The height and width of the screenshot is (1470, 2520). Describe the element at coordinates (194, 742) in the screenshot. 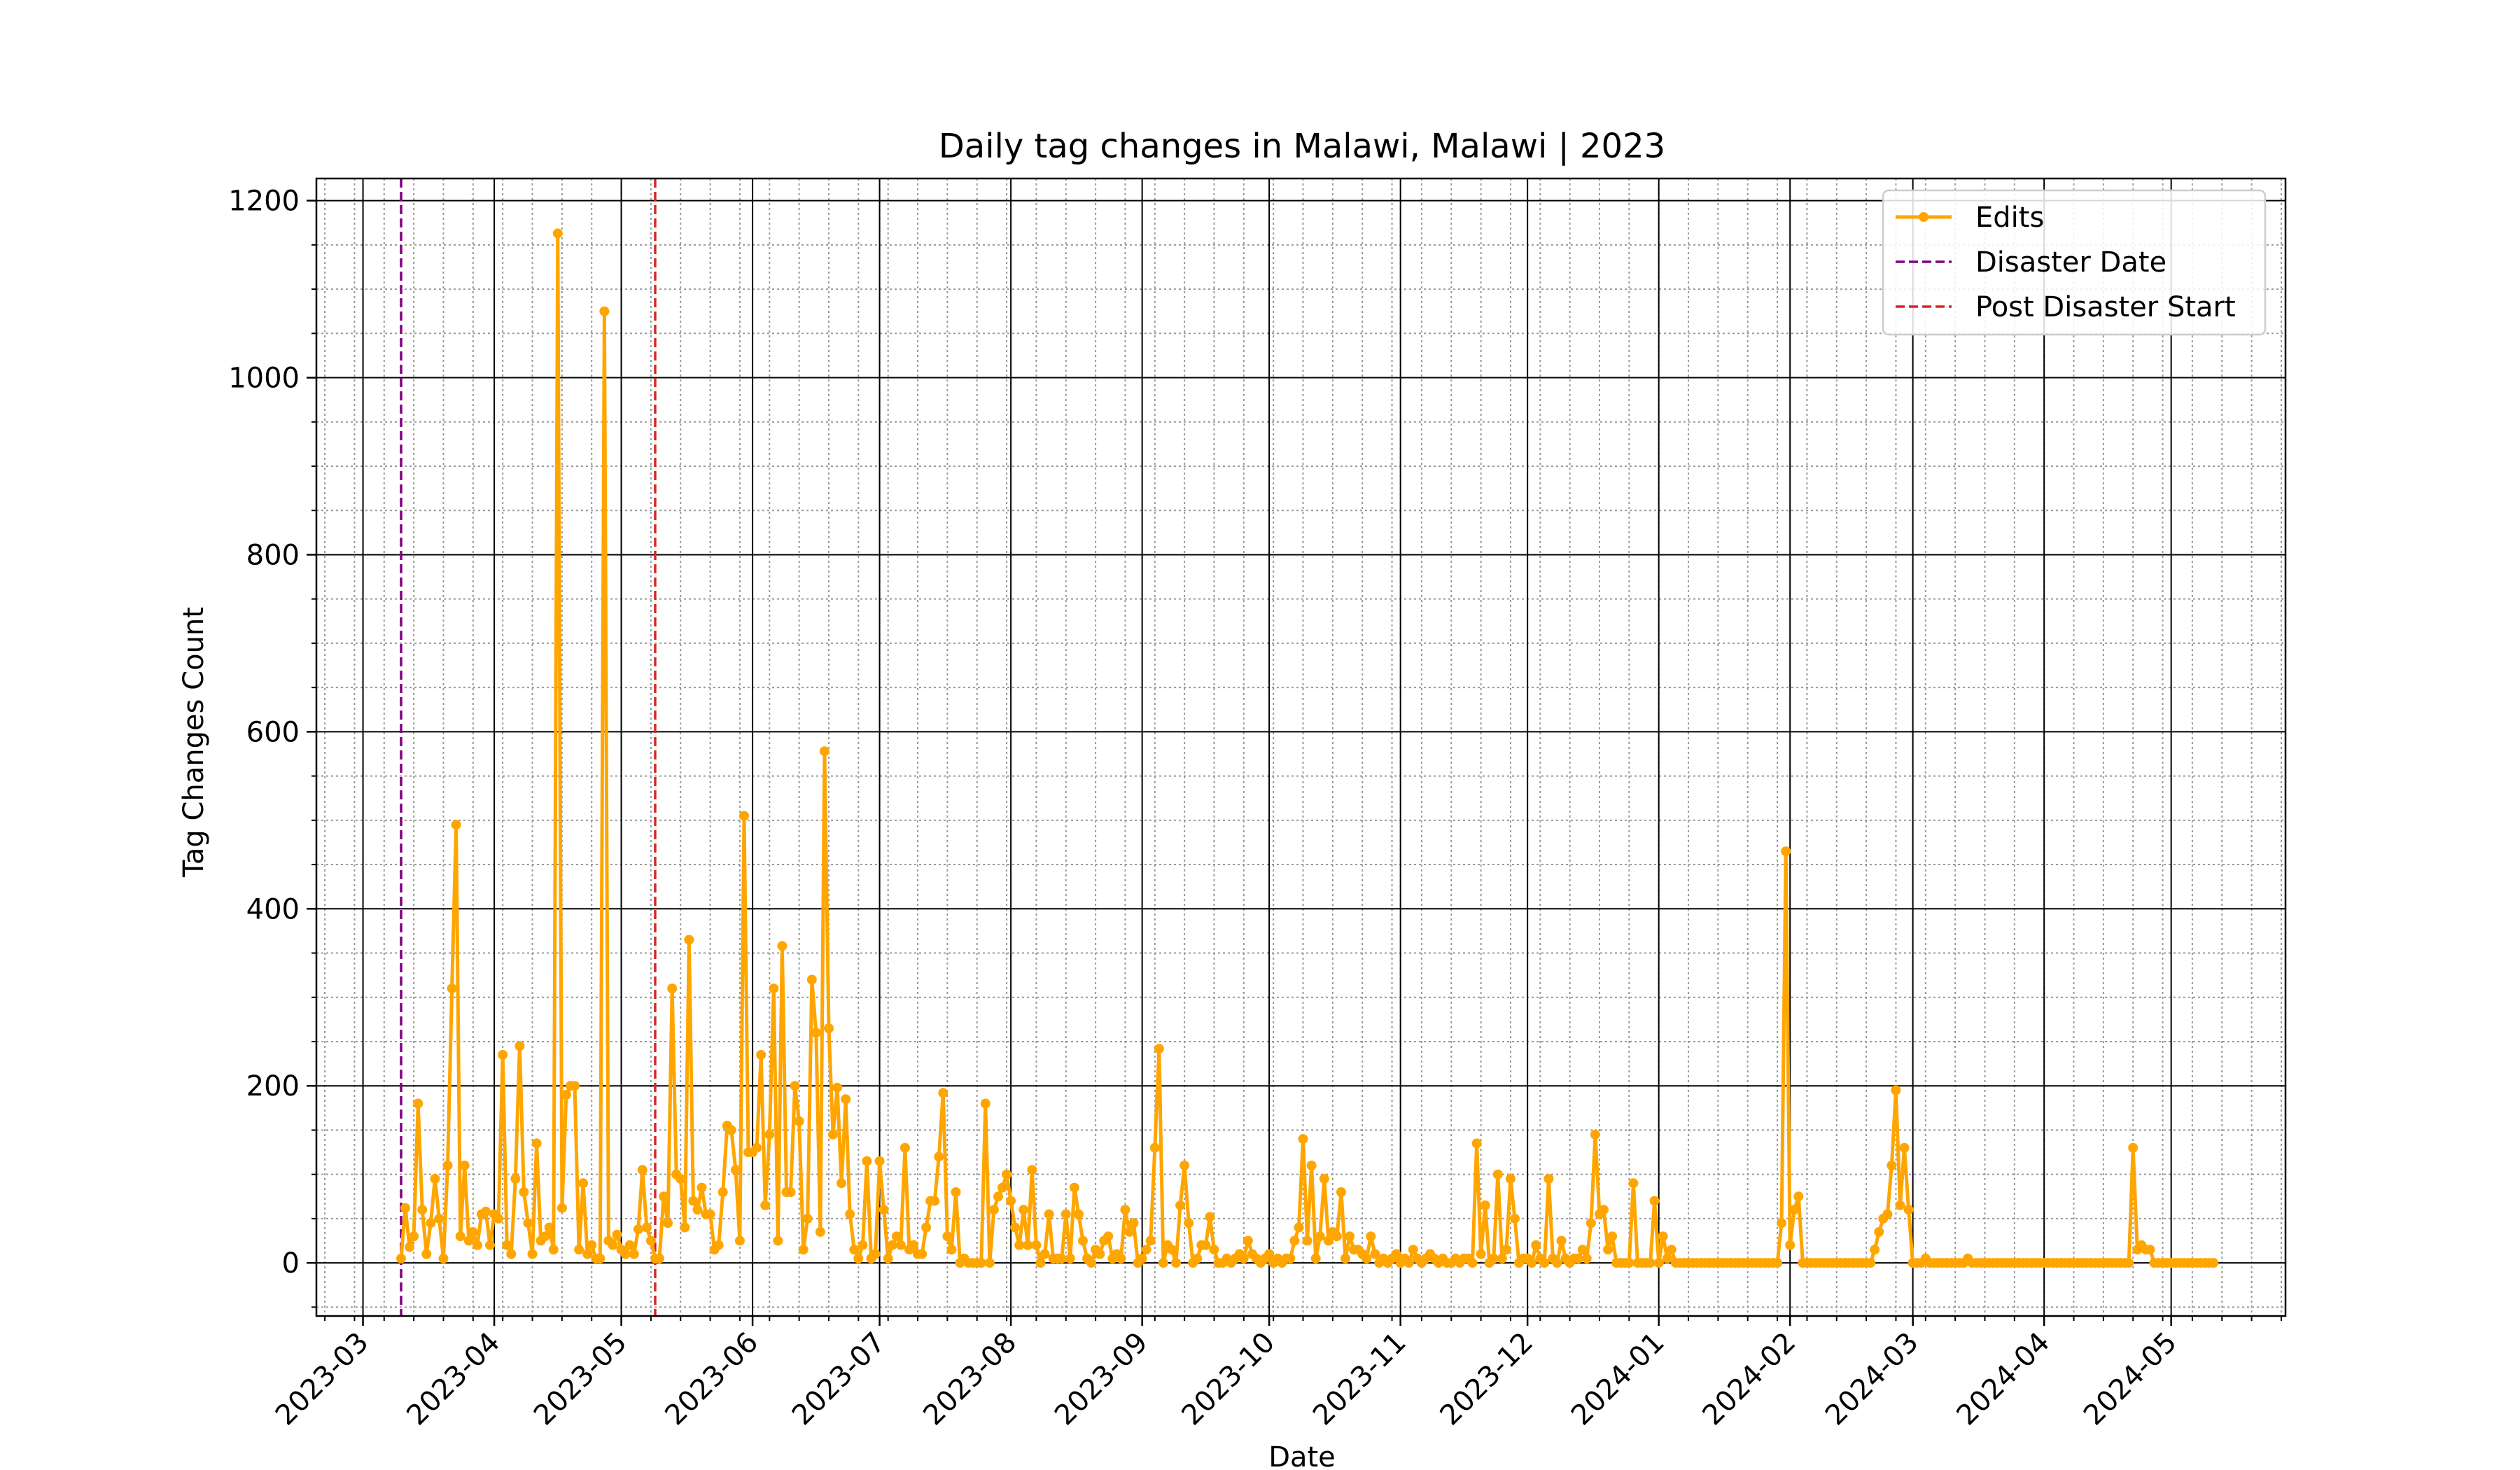

I see `y-axis-title: Tag Changes Count` at that location.